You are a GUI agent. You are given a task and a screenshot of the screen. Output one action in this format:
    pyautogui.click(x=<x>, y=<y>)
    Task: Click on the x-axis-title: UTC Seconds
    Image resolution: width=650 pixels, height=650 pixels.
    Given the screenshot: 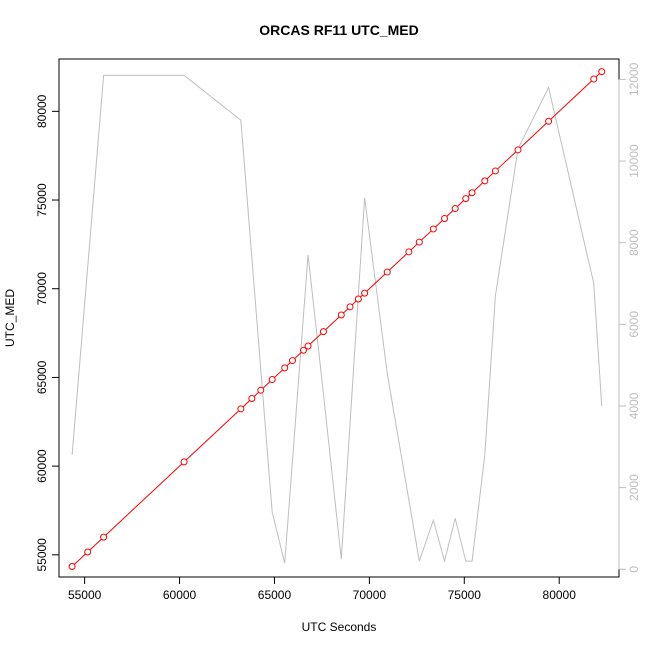 What is the action you would take?
    pyautogui.click(x=339, y=627)
    